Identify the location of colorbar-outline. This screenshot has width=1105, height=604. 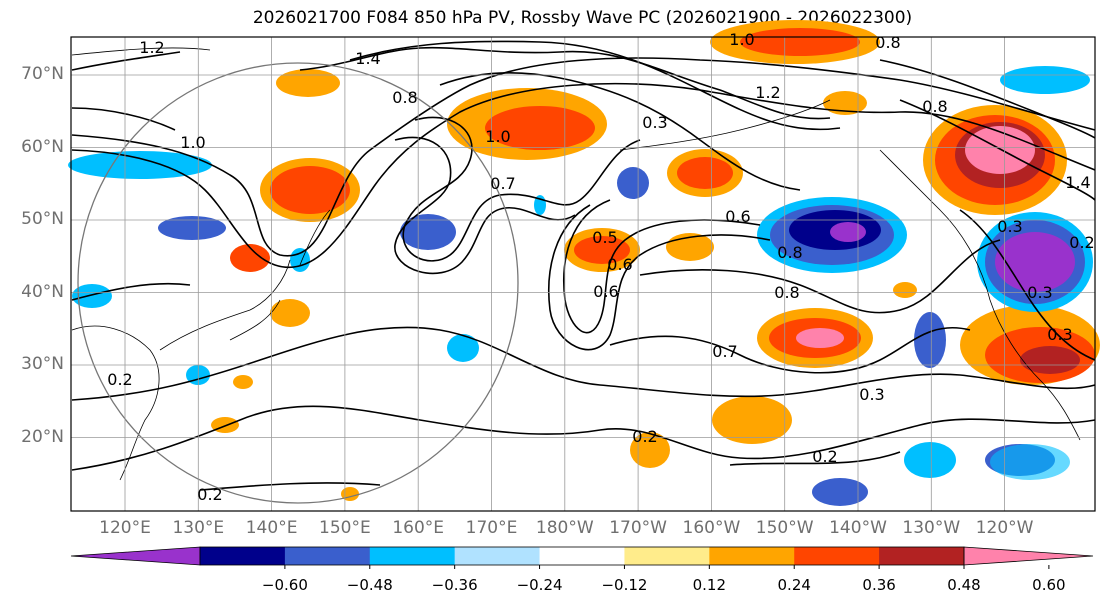
(582, 556).